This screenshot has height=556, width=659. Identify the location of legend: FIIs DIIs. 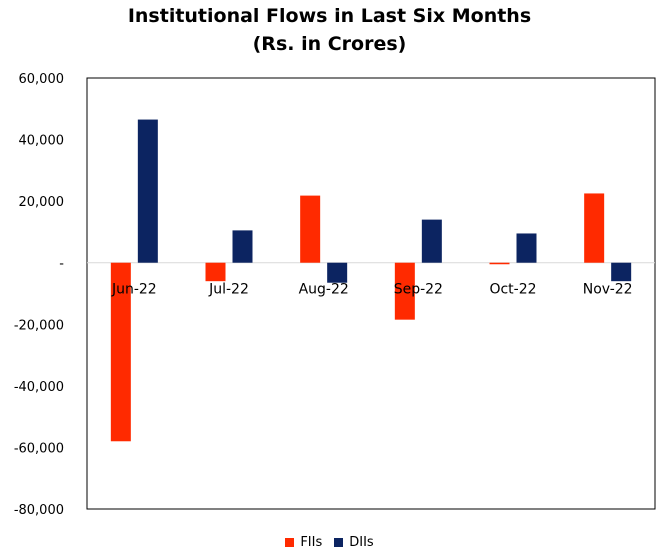
(329, 543).